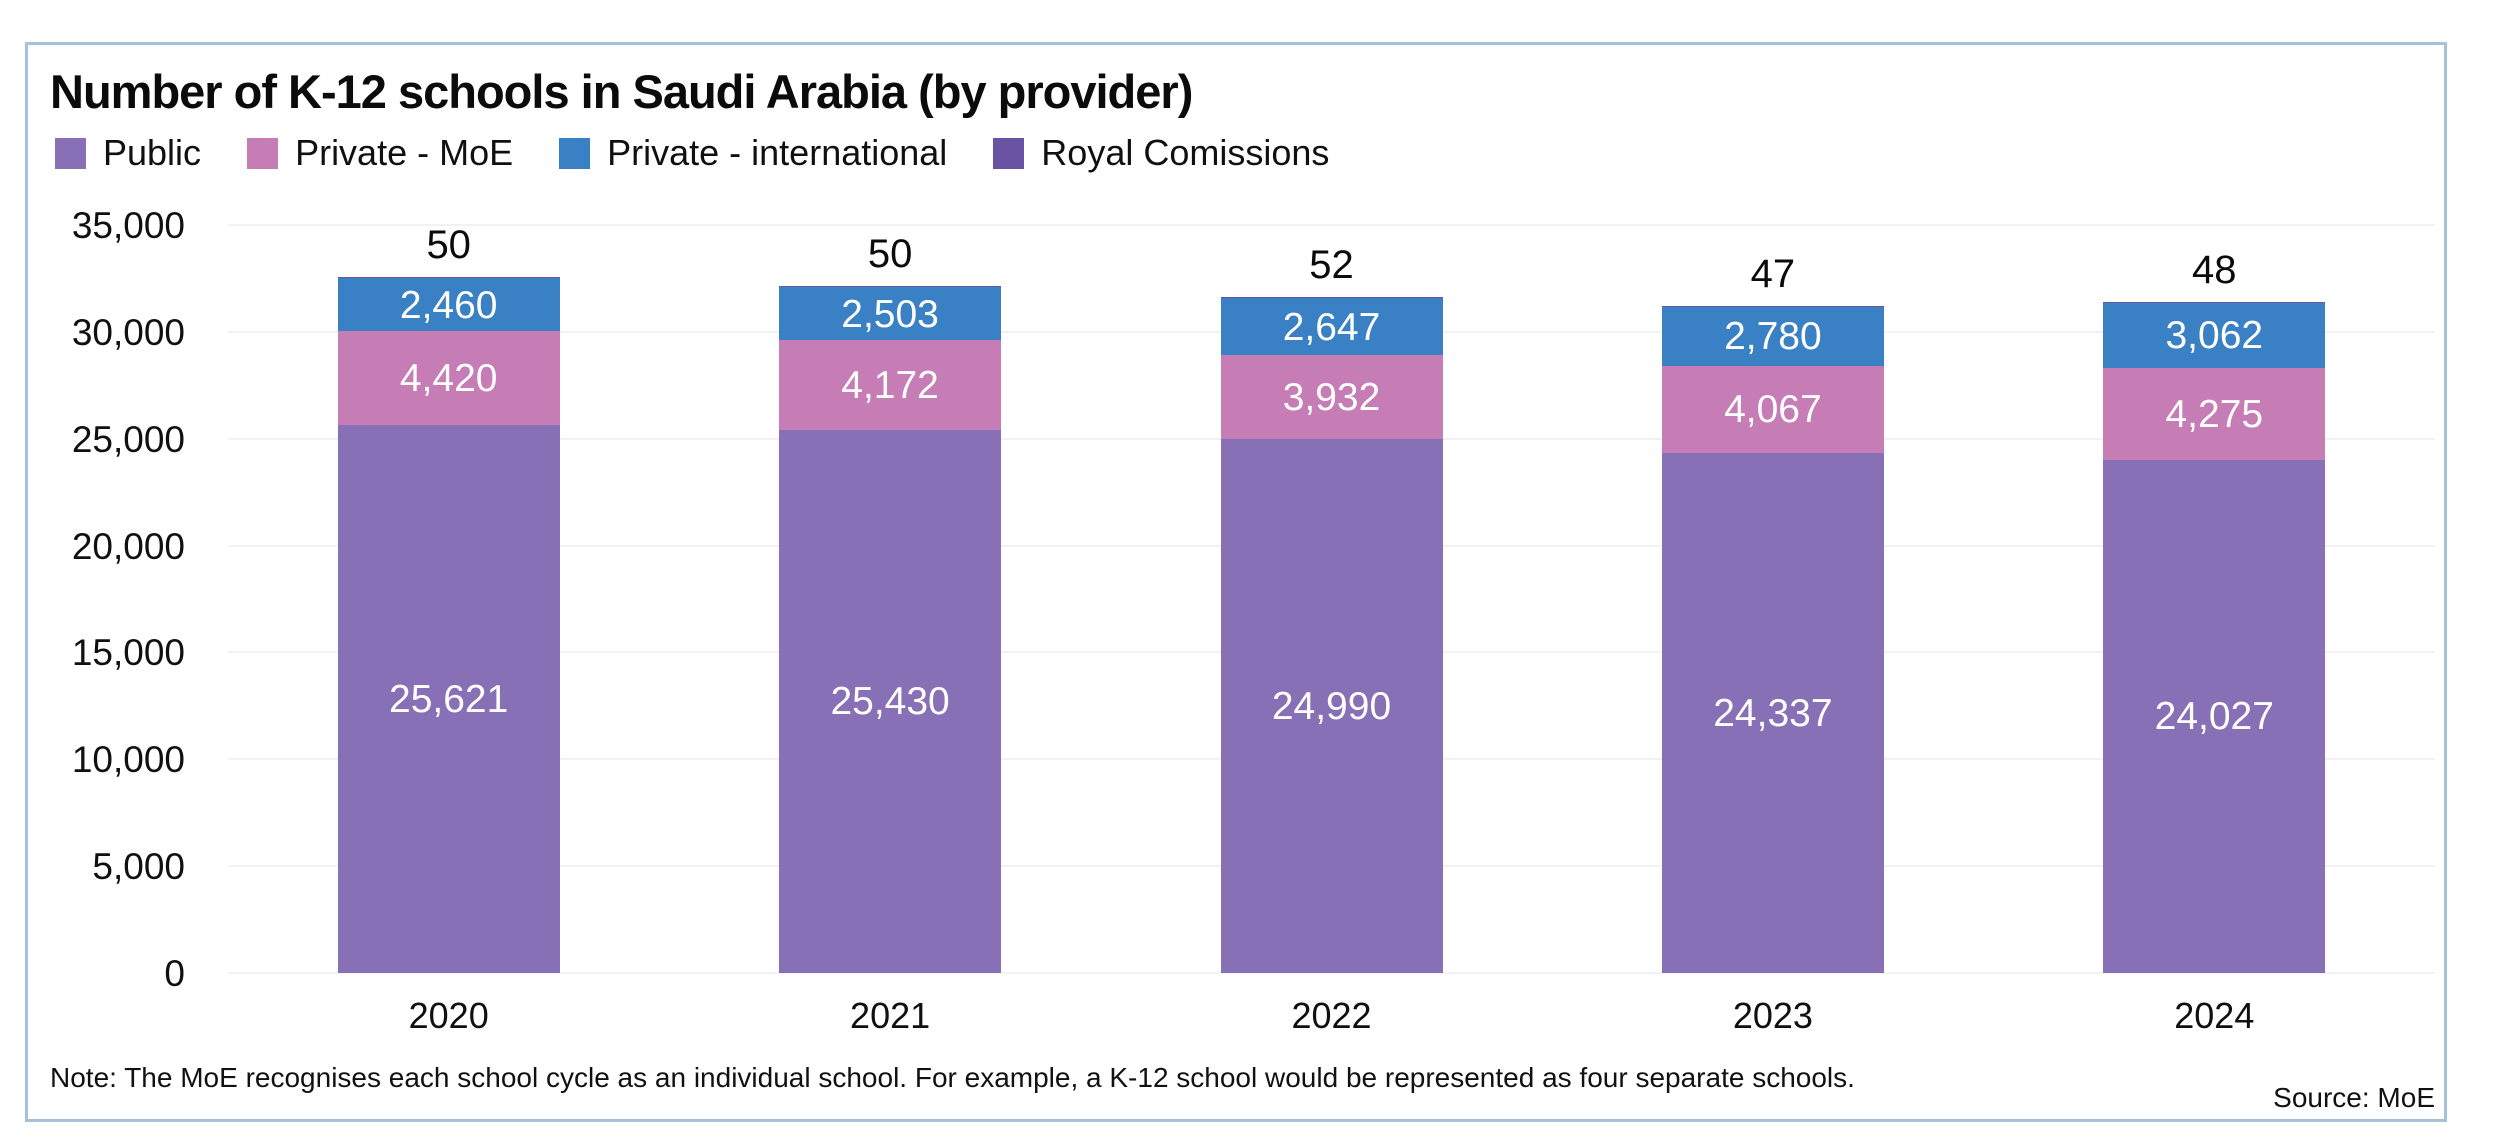 The height and width of the screenshot is (1134, 2500). What do you see at coordinates (2354, 1097) in the screenshot?
I see `source-text: Source: MoE` at bounding box center [2354, 1097].